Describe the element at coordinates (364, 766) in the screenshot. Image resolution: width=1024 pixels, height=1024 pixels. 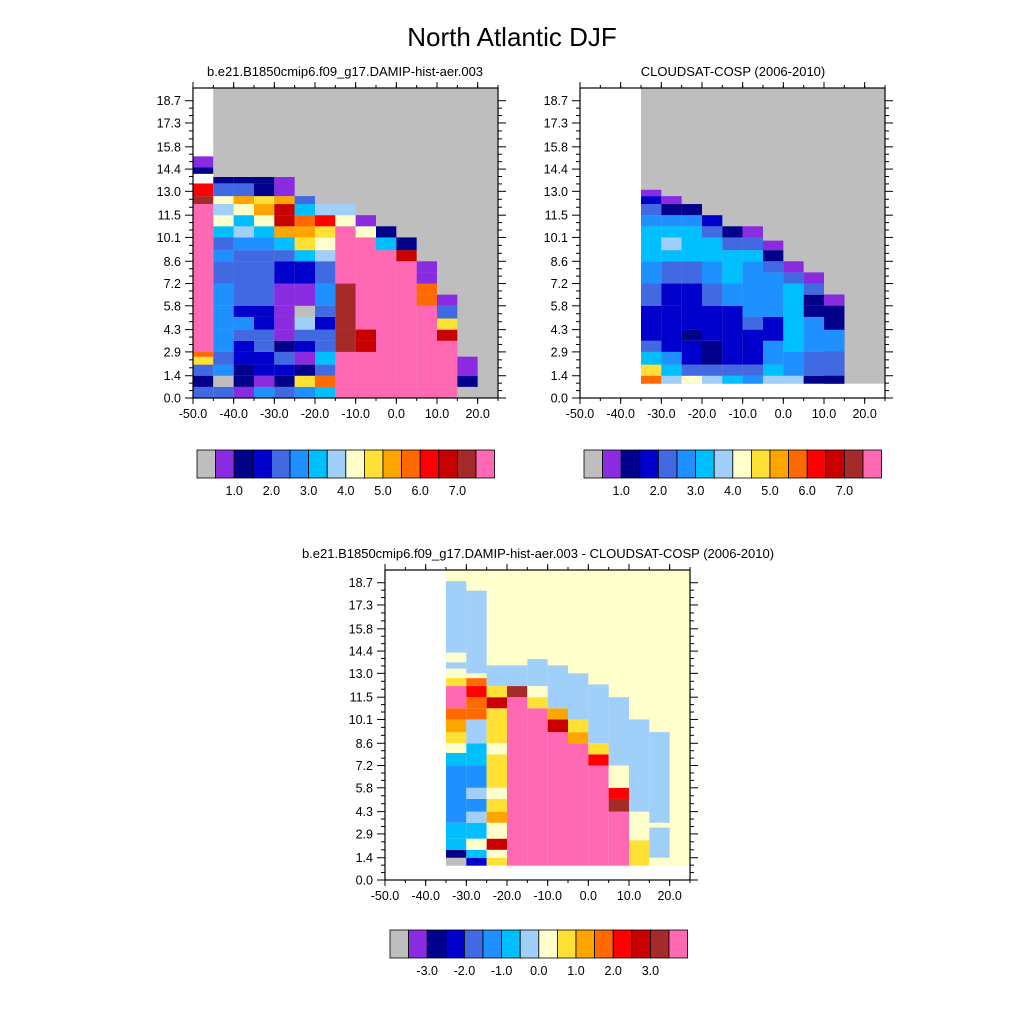
I see `y-tick-label: 7.2` at that location.